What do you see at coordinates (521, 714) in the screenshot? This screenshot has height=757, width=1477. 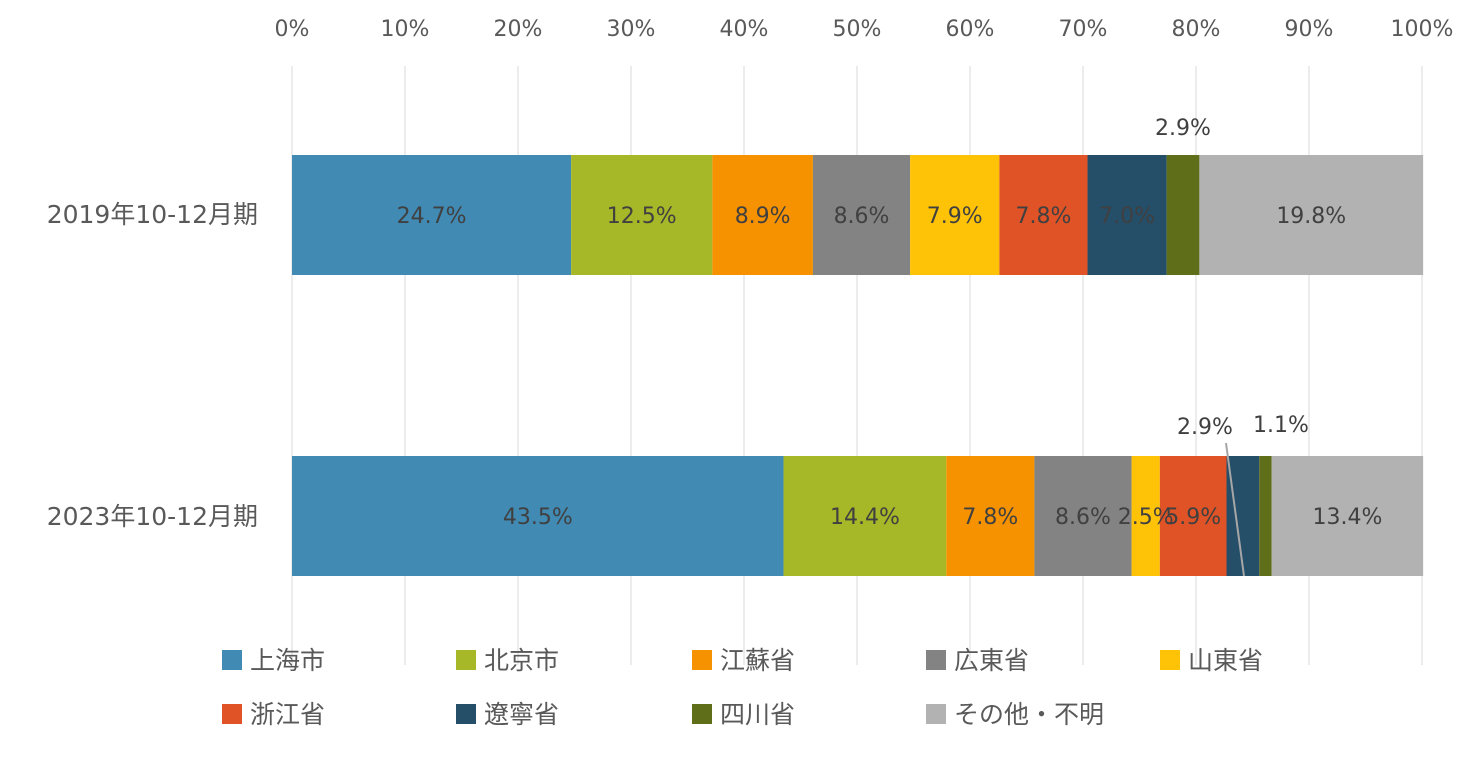 I see `legend-label: 遼寧省` at bounding box center [521, 714].